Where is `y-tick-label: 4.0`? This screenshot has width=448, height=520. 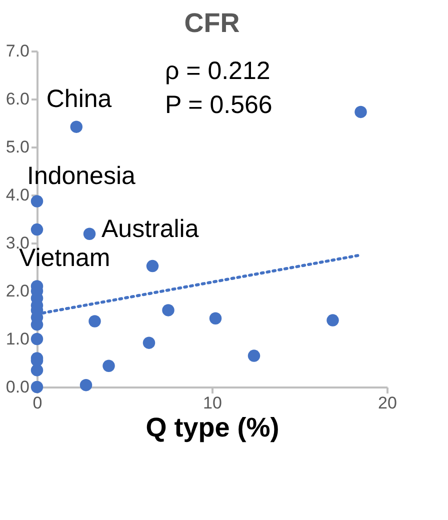
y-tick-label: 4.0 is located at coordinates (18, 195).